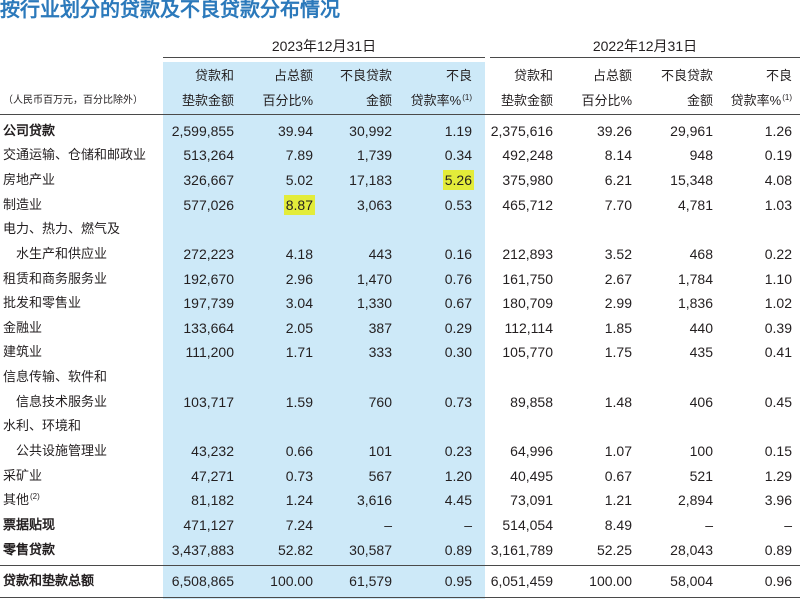 The image size is (800, 599). Describe the element at coordinates (618, 179) in the screenshot. I see `share-pct-2022: 6.21` at that location.